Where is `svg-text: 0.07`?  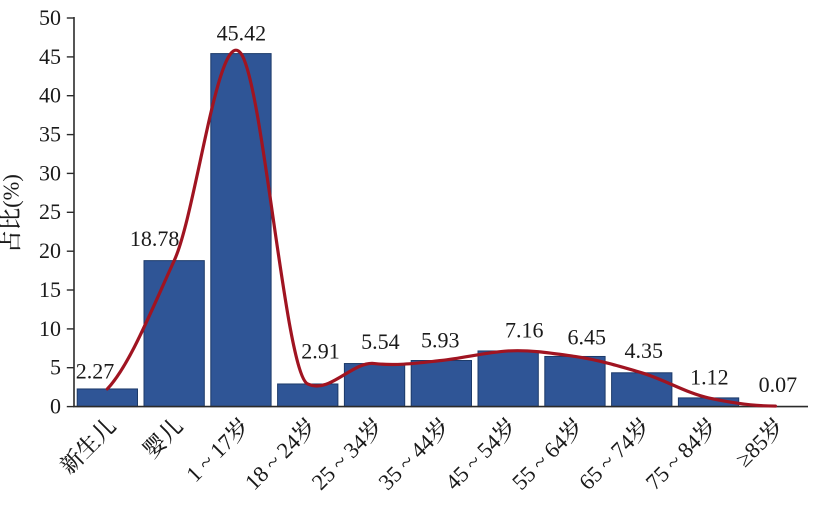
svg-text: 0.07 is located at coordinates (778, 384).